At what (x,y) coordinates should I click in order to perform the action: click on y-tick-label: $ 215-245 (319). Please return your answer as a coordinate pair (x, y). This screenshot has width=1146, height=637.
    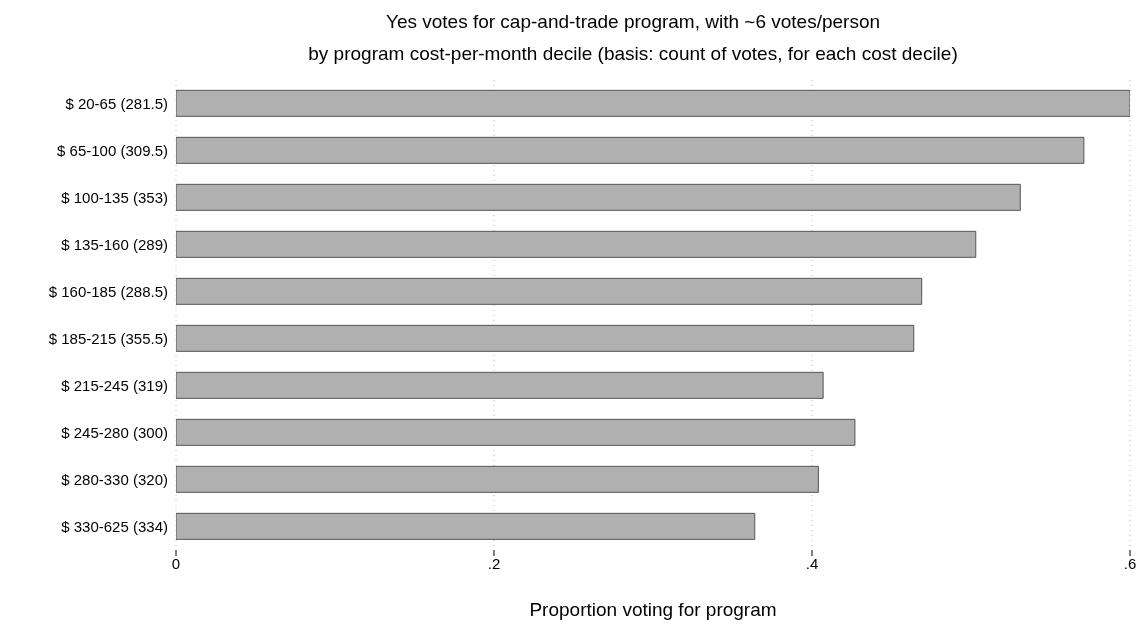
    Looking at the image, I should click on (114, 385).